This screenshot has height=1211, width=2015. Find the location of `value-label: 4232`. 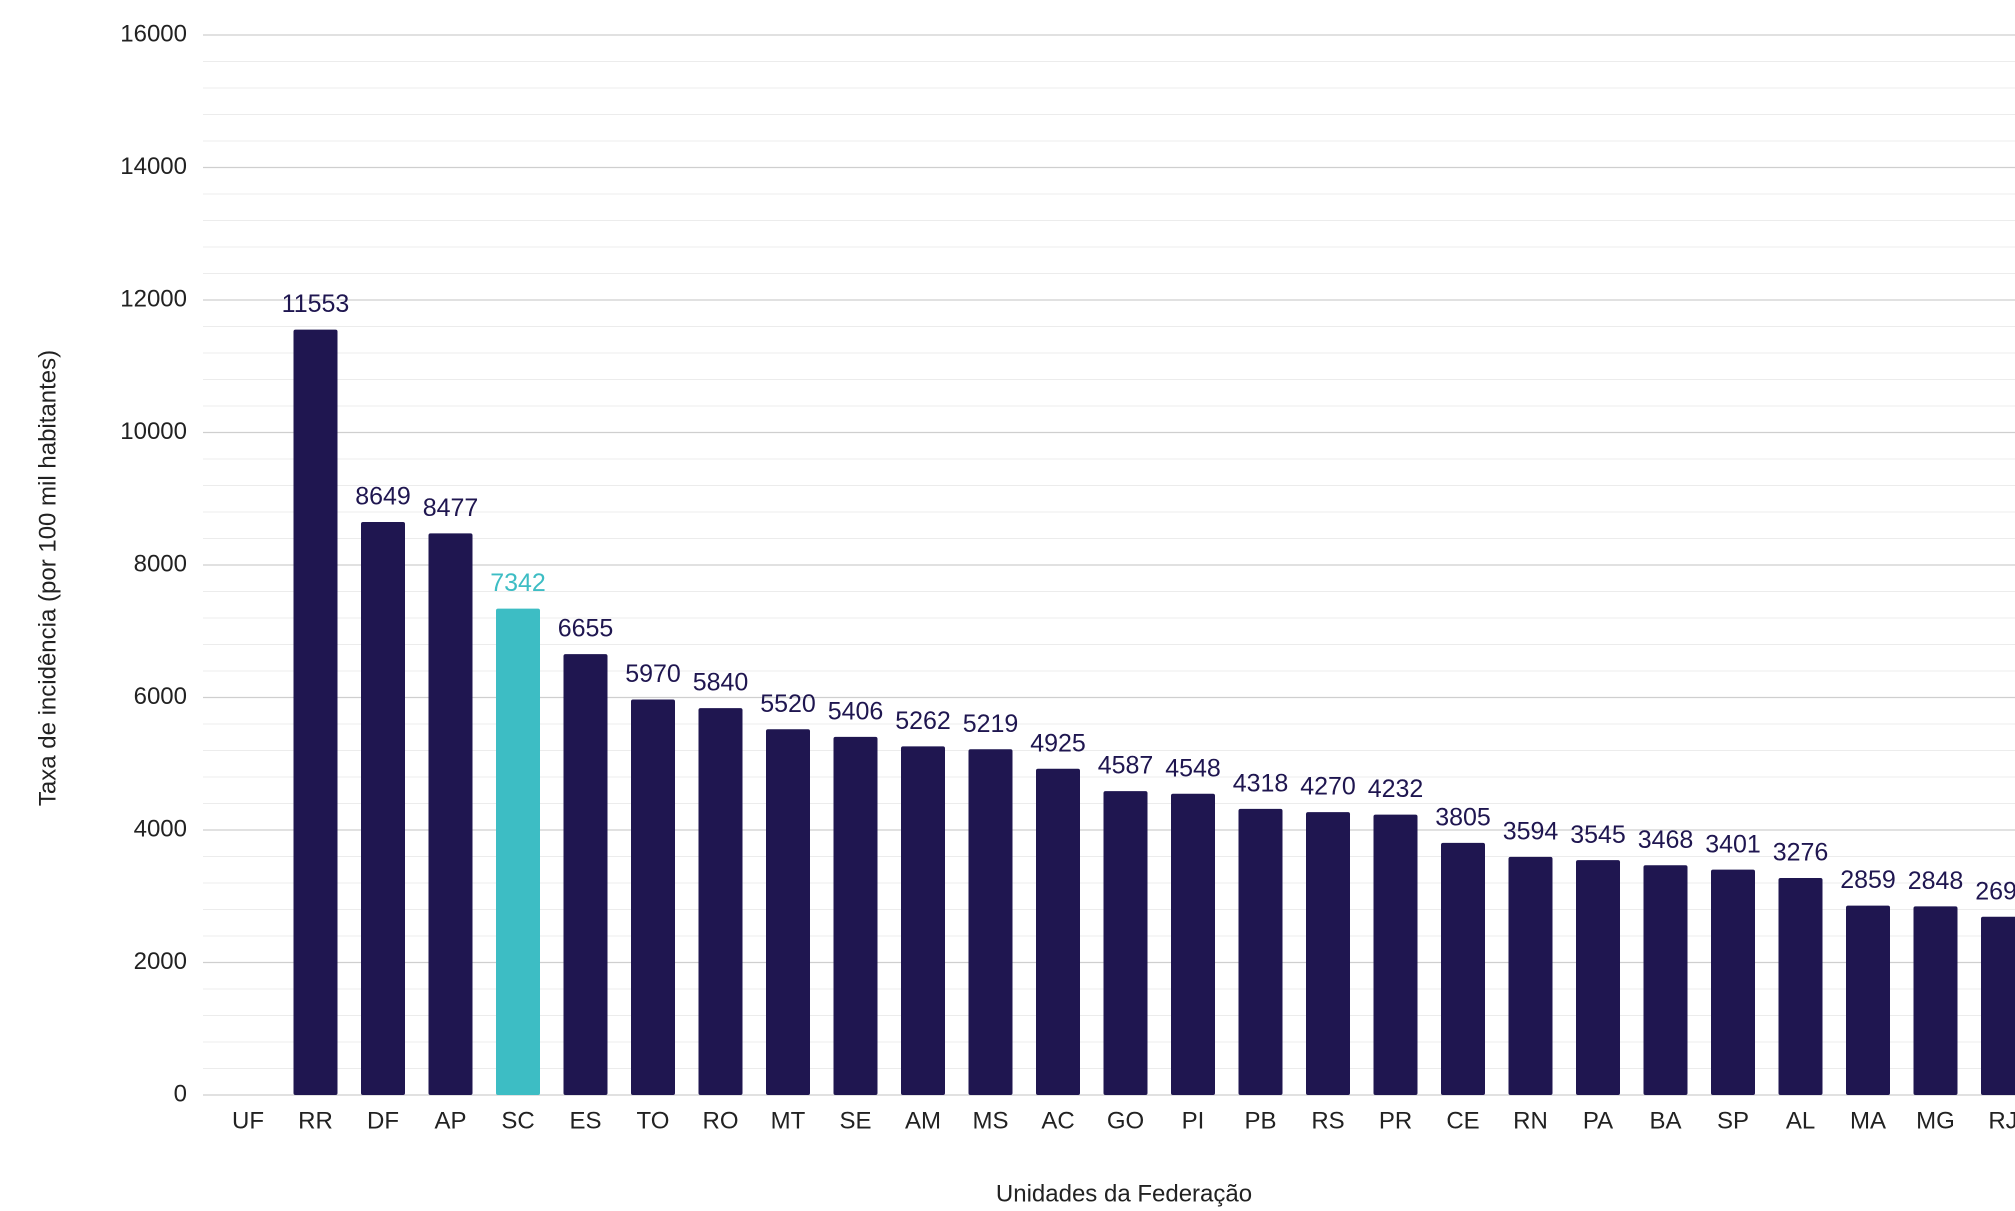

value-label: 4232 is located at coordinates (1396, 789).